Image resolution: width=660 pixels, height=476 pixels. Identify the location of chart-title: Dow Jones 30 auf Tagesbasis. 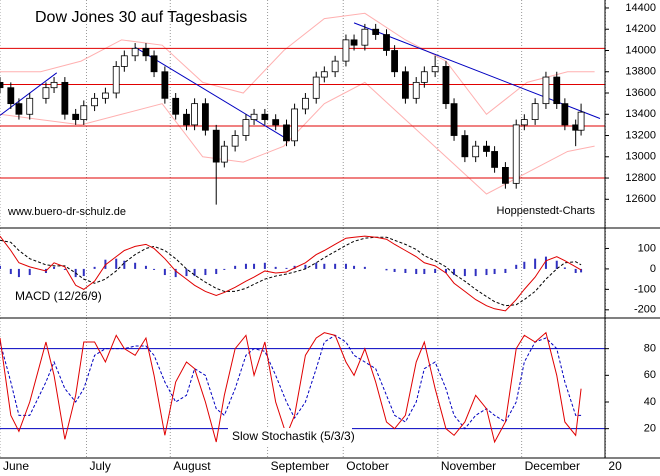
(141, 17).